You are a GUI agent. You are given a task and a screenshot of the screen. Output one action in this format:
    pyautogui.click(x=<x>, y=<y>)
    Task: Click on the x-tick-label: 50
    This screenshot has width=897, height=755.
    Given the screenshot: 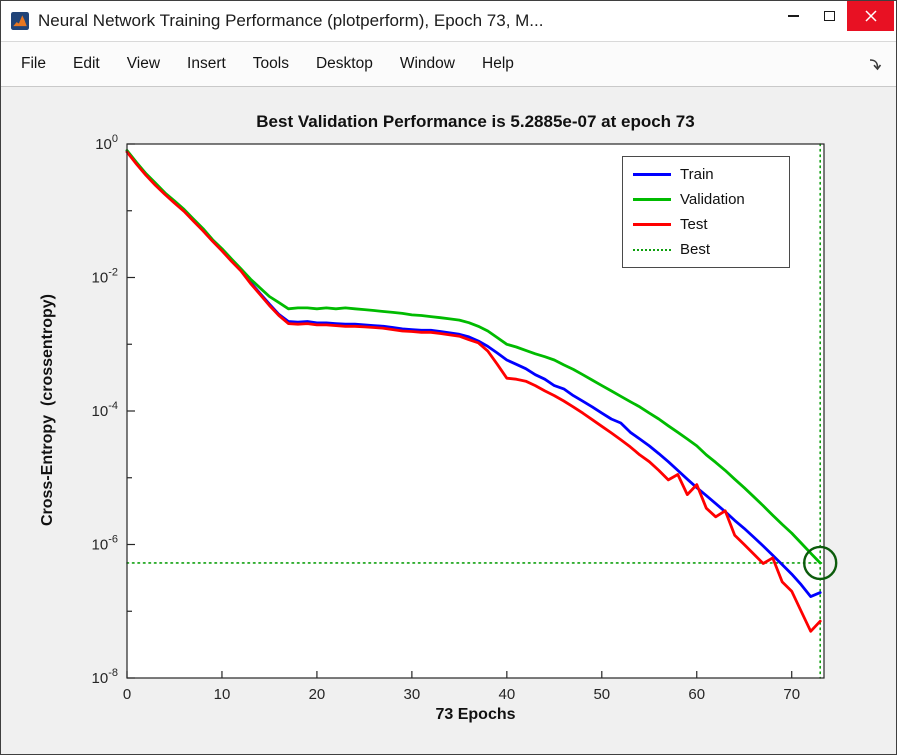 What is the action you would take?
    pyautogui.click(x=601, y=694)
    